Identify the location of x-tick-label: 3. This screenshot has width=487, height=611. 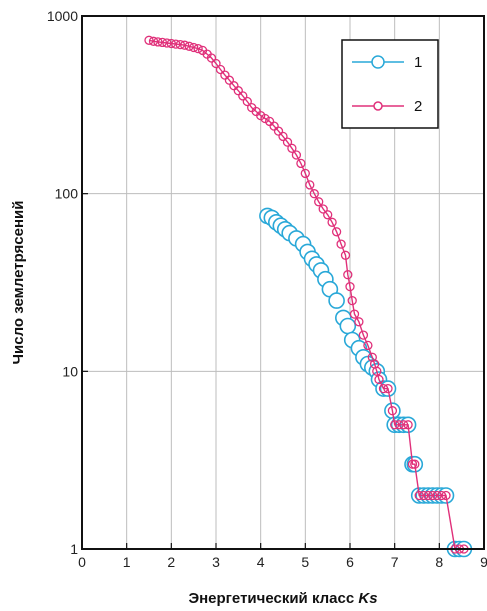
(216, 562).